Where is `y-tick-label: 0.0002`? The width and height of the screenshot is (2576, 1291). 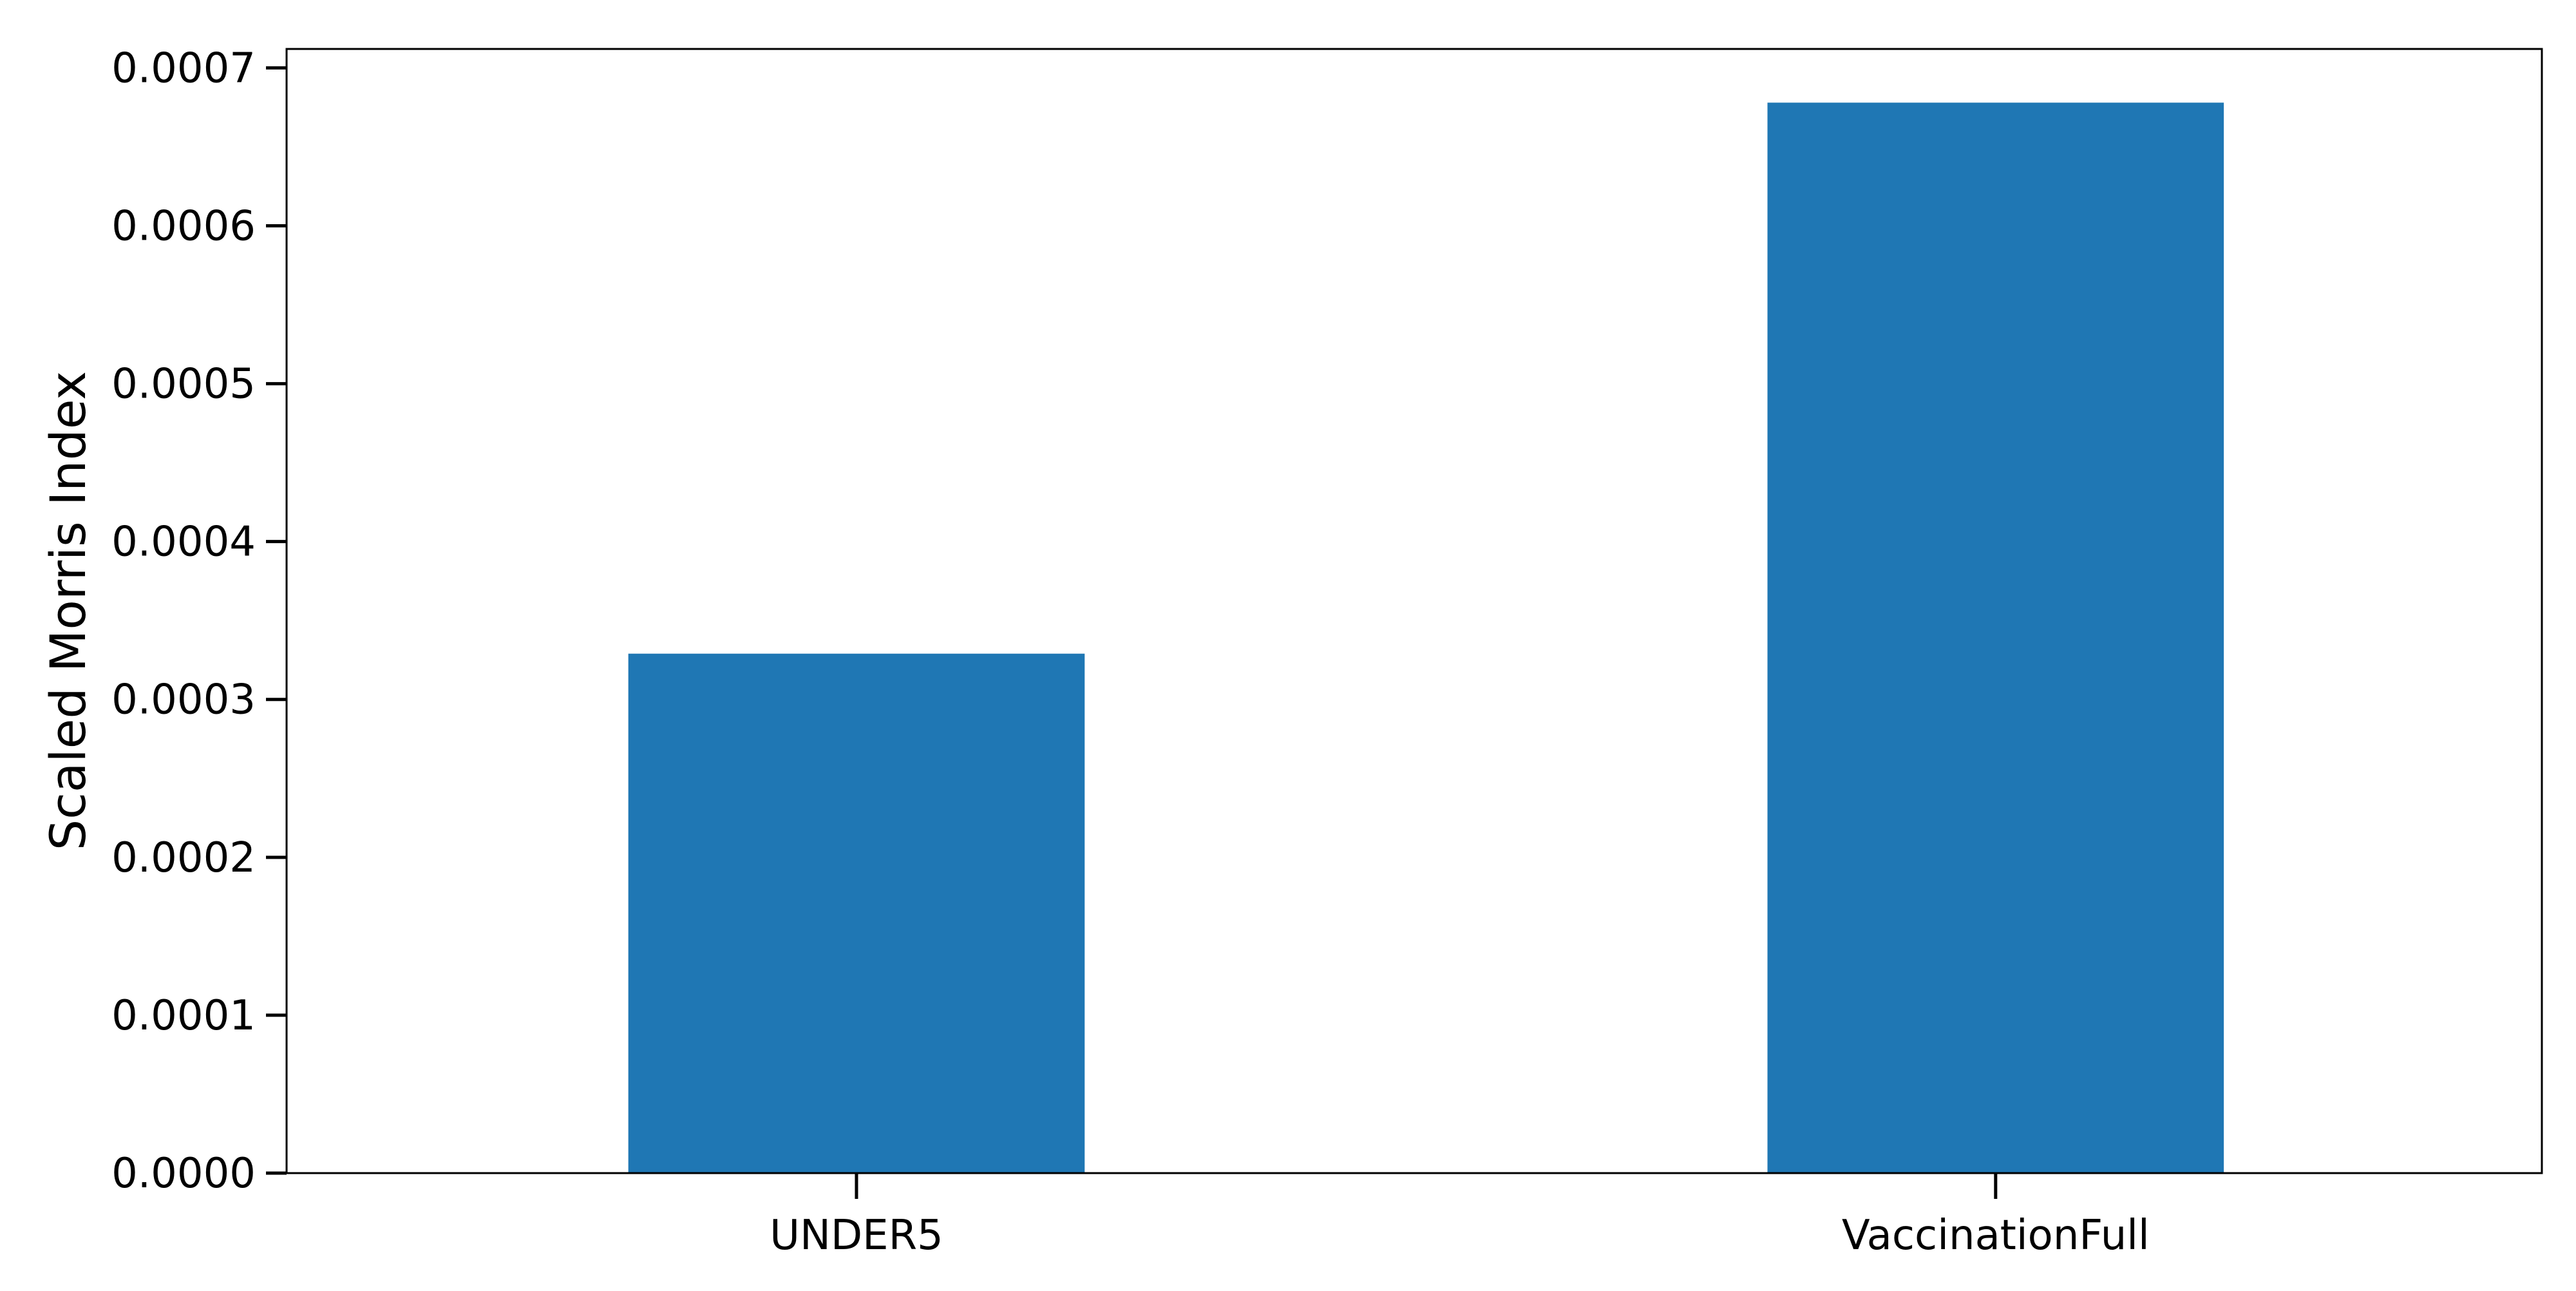 y-tick-label: 0.0002 is located at coordinates (183, 858).